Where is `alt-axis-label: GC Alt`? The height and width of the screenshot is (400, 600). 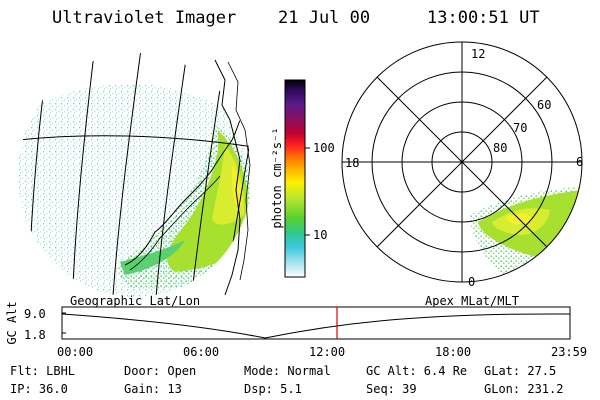 alt-axis-label: GC Alt is located at coordinates (12, 323).